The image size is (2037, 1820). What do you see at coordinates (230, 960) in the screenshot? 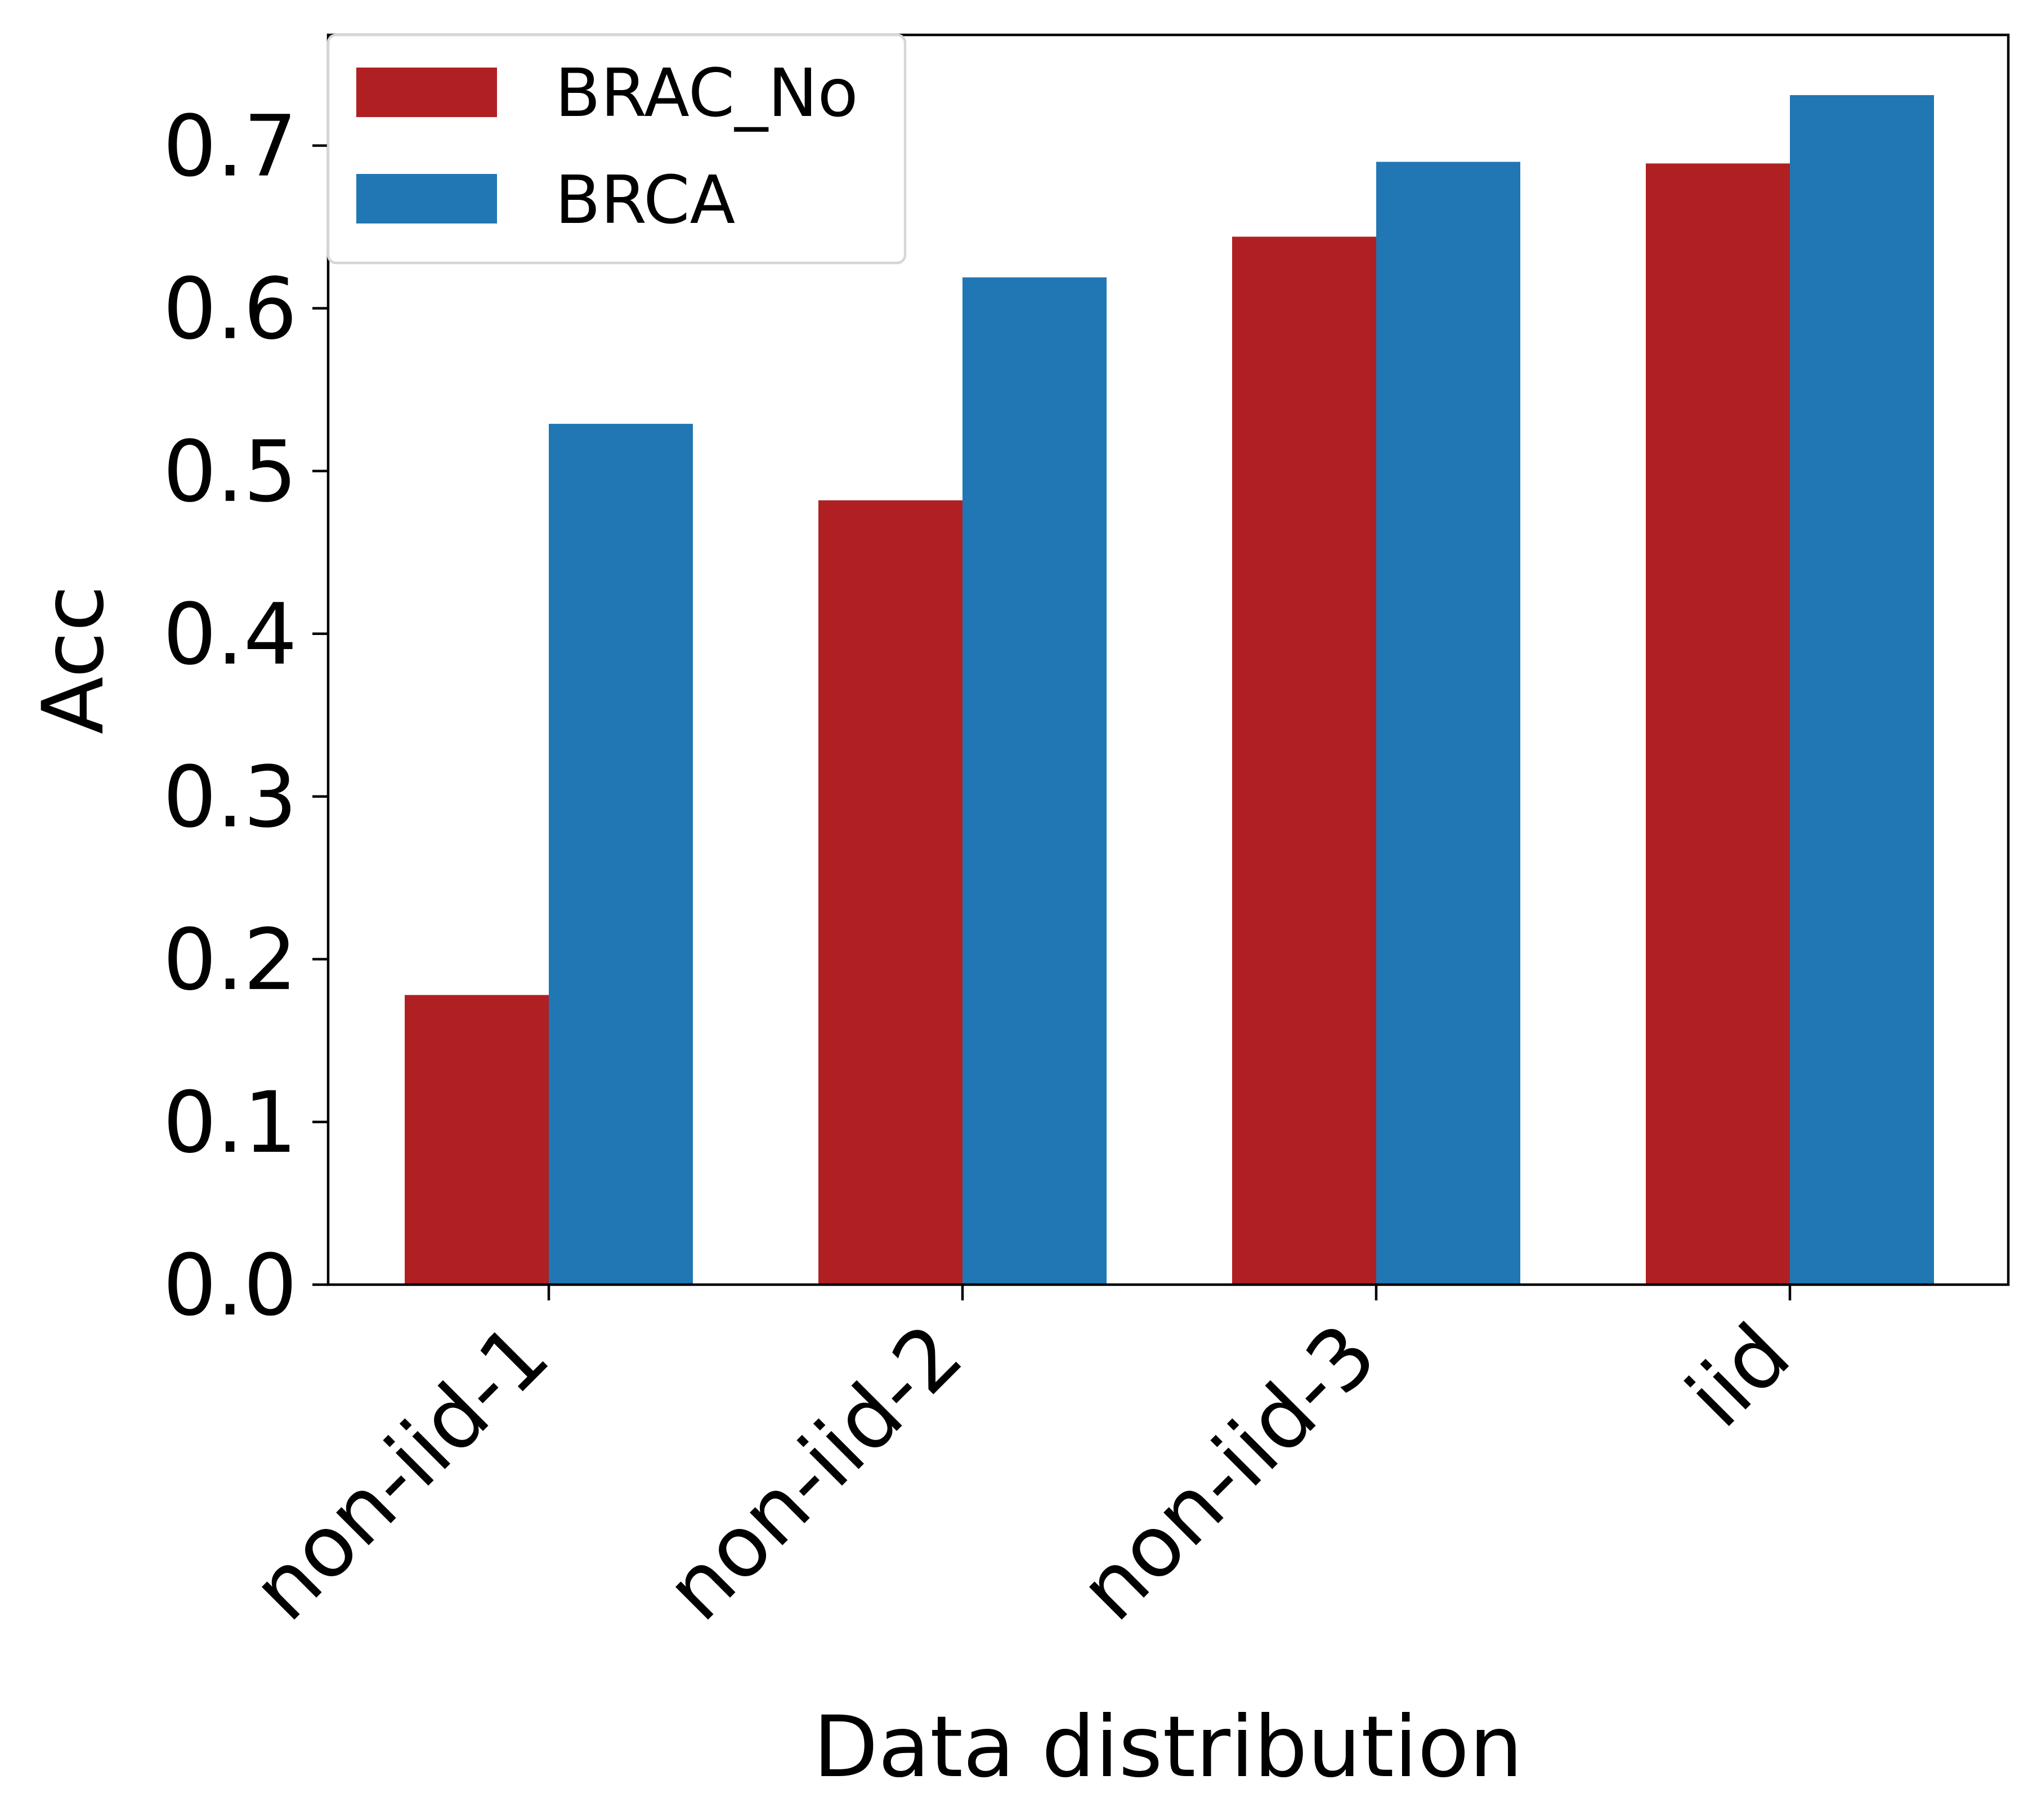
I see `y-tick-label: 0.2` at bounding box center [230, 960].